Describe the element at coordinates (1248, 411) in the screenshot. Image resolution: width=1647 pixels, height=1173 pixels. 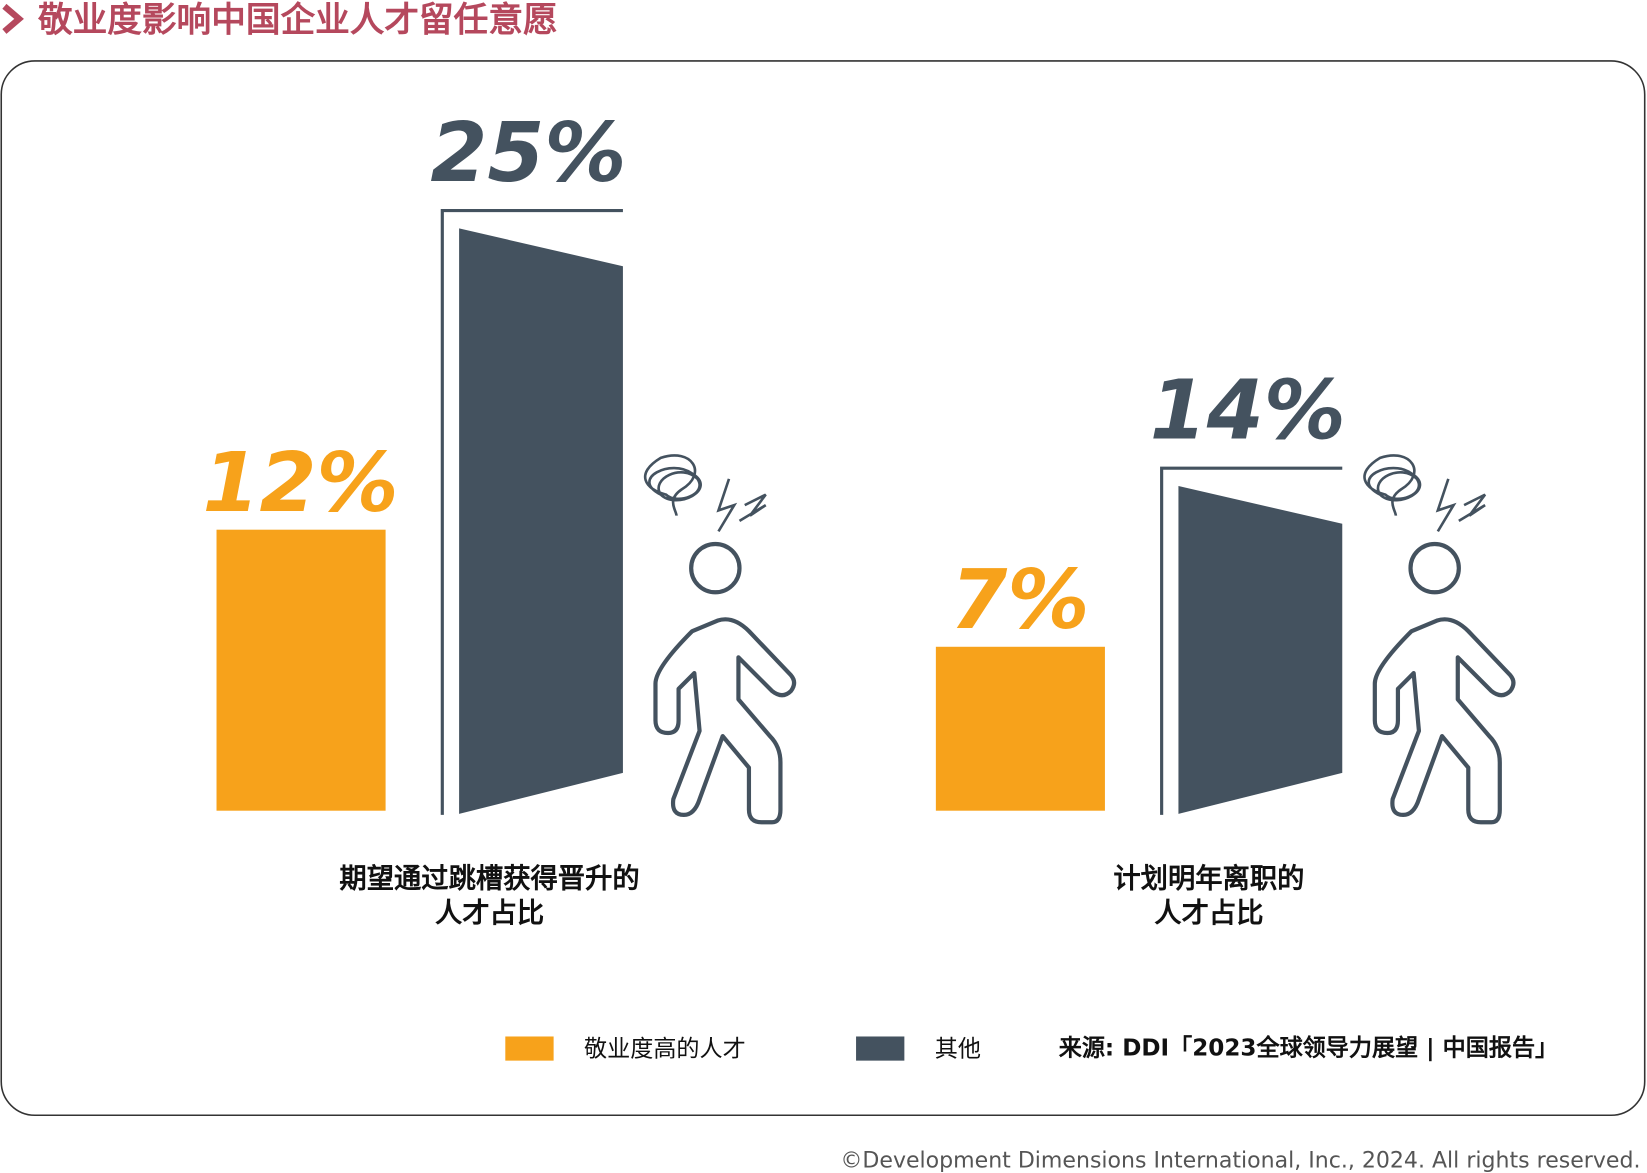
I see `value-label: 14%` at that location.